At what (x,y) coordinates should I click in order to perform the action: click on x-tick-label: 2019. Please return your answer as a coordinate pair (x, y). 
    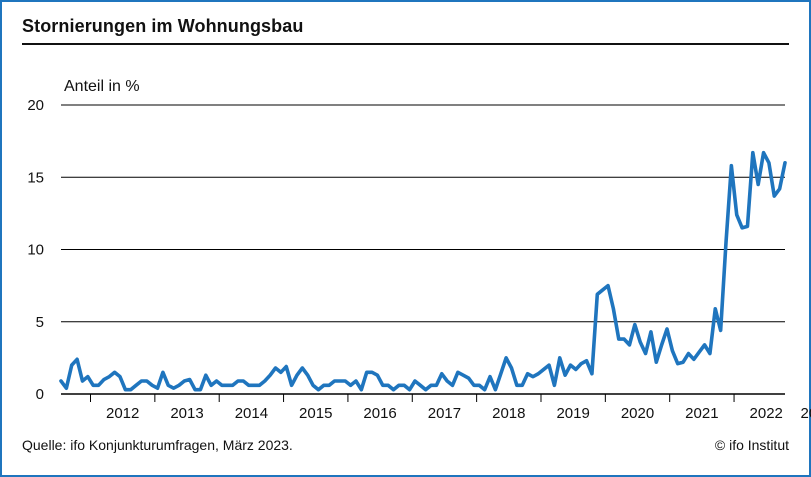
    Looking at the image, I should click on (572, 413).